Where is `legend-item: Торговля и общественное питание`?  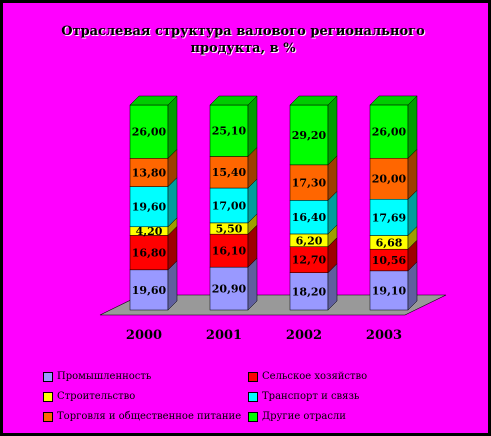
legend-item: Торговля и общественное питание is located at coordinates (142, 416).